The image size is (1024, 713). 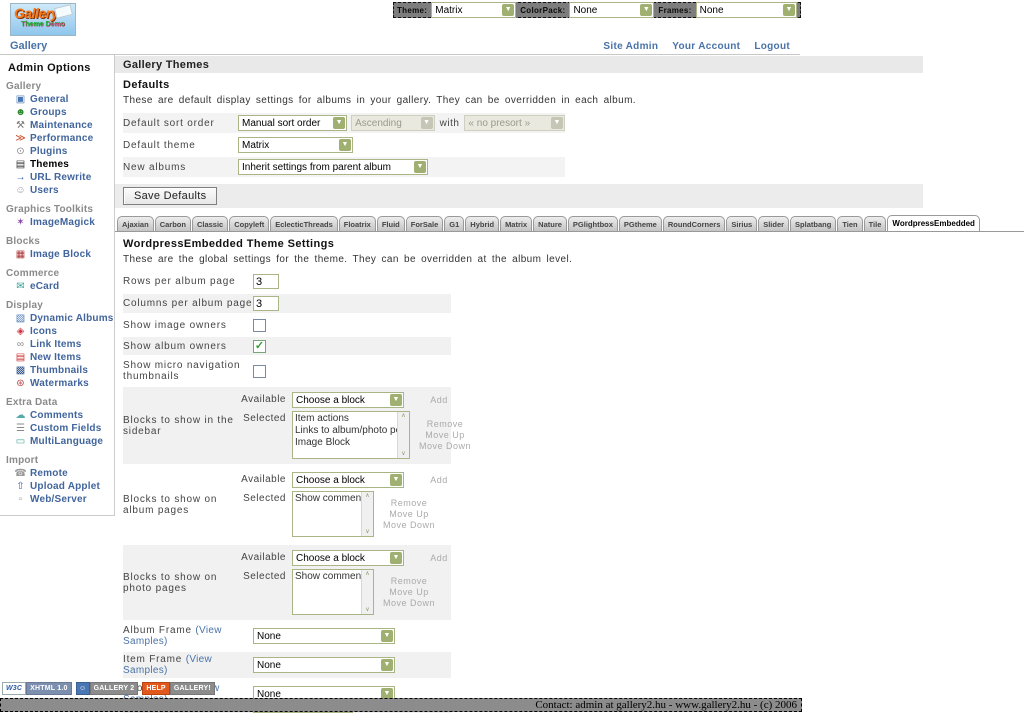 What do you see at coordinates (64, 152) in the screenshot?
I see `sidebar-item-plugins: ⊙ Plugins` at bounding box center [64, 152].